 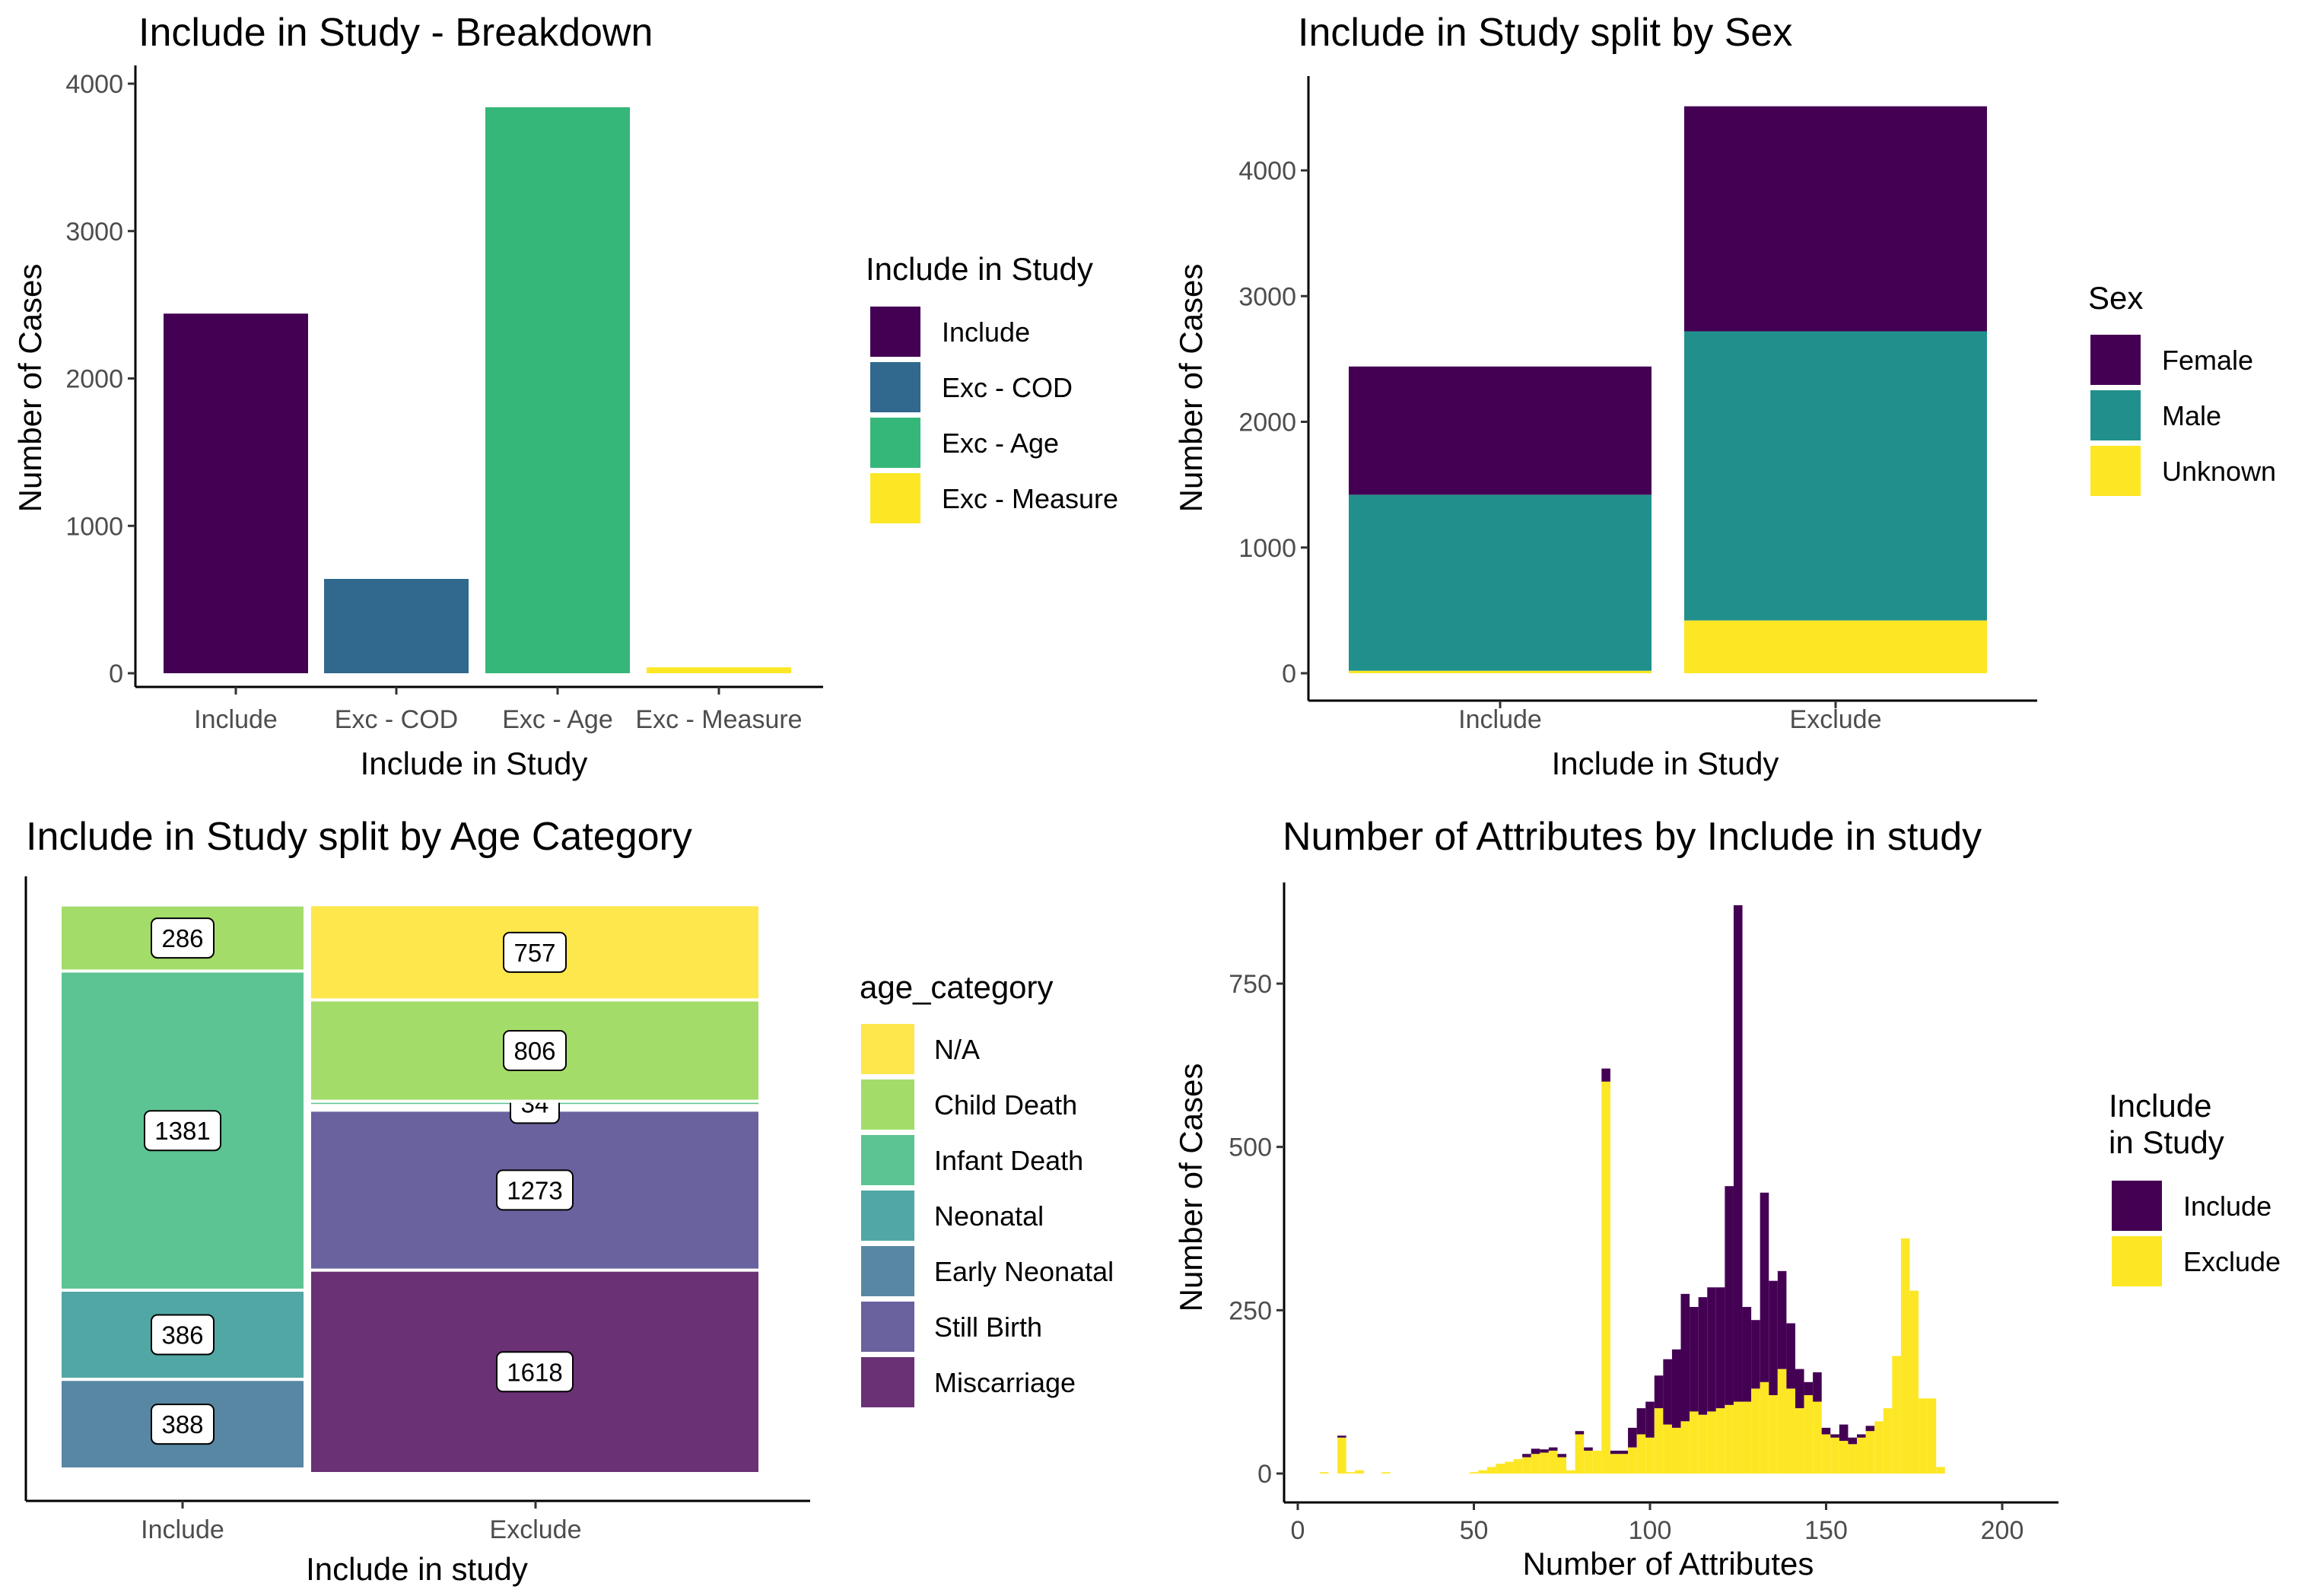 What do you see at coordinates (182, 1131) in the screenshot?
I see `data-label: 1381` at bounding box center [182, 1131].